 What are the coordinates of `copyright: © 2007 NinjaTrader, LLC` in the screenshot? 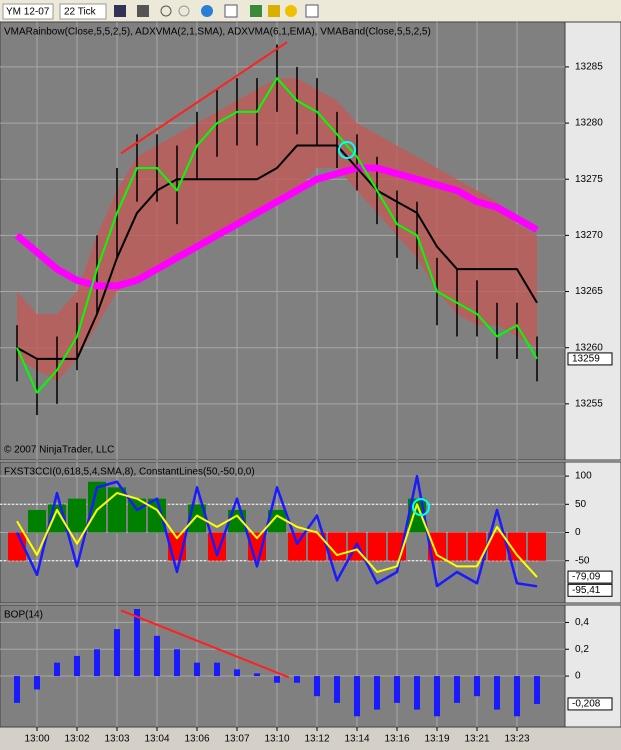 It's located at (59, 450).